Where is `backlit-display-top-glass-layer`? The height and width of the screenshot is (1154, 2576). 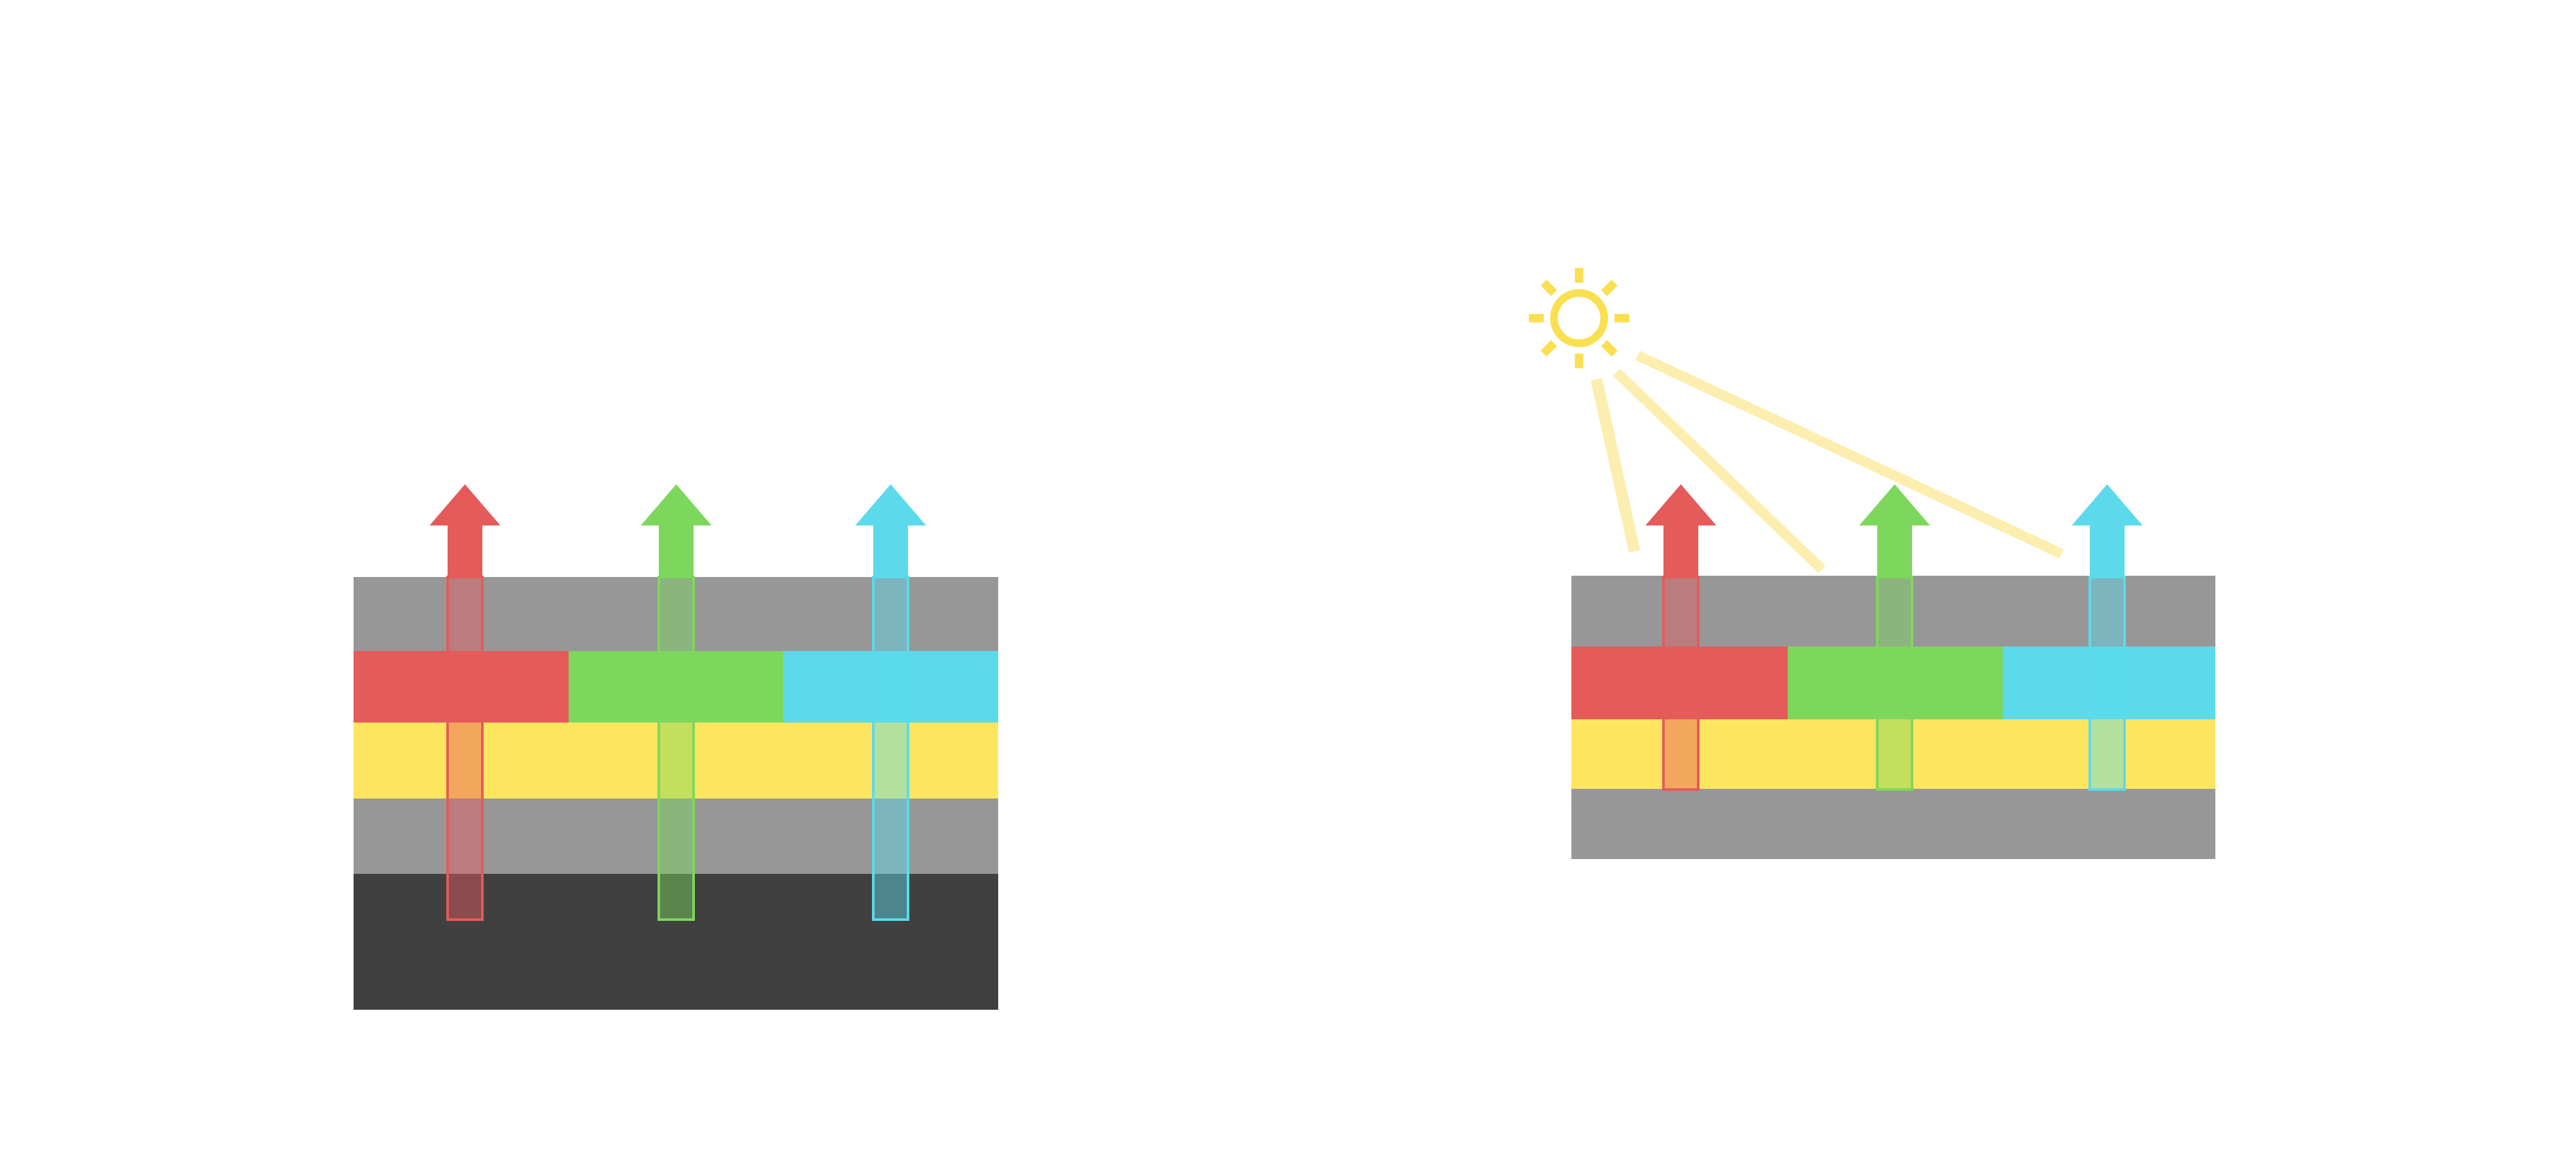
backlit-display-top-glass-layer is located at coordinates (676, 614).